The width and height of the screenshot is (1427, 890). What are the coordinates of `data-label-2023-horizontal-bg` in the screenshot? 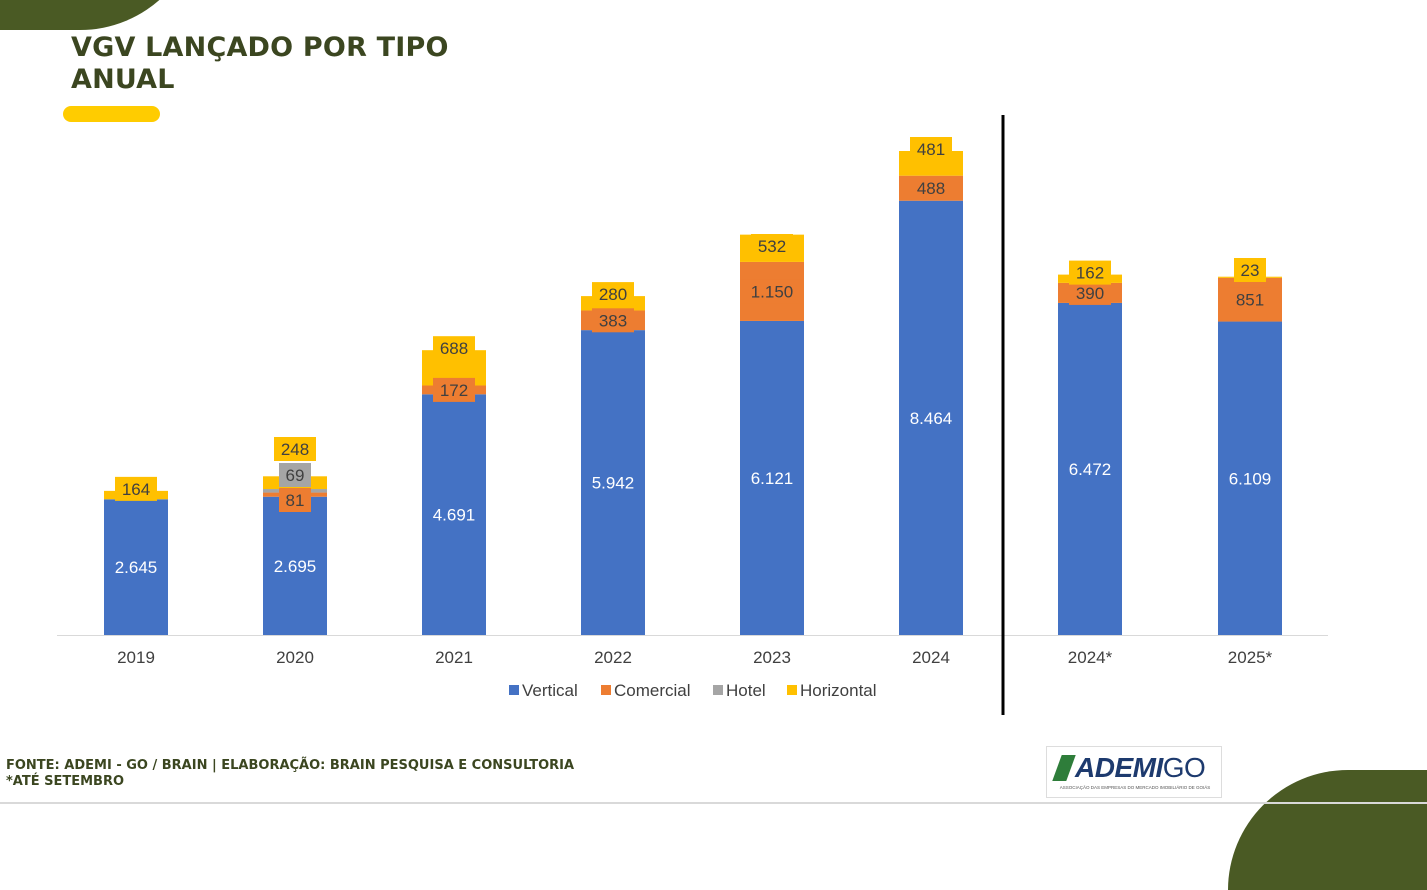 It's located at (772, 246).